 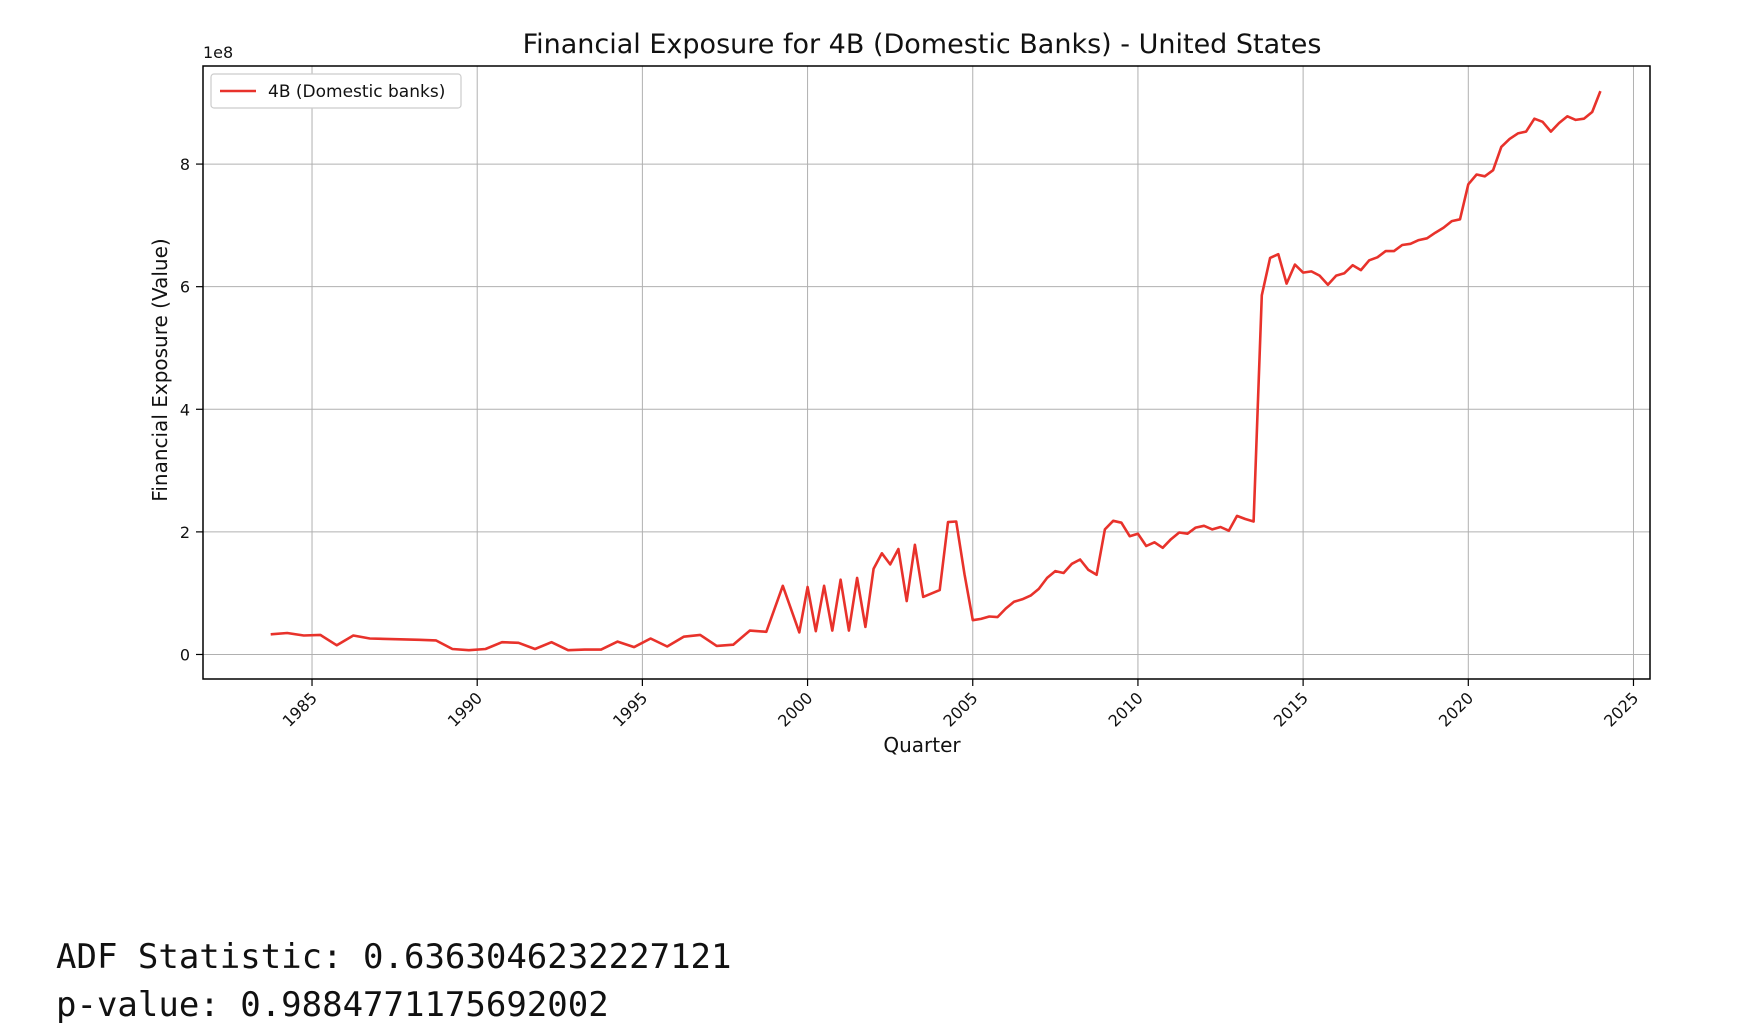 What do you see at coordinates (922, 745) in the screenshot?
I see `x-axis-label: Quarter` at bounding box center [922, 745].